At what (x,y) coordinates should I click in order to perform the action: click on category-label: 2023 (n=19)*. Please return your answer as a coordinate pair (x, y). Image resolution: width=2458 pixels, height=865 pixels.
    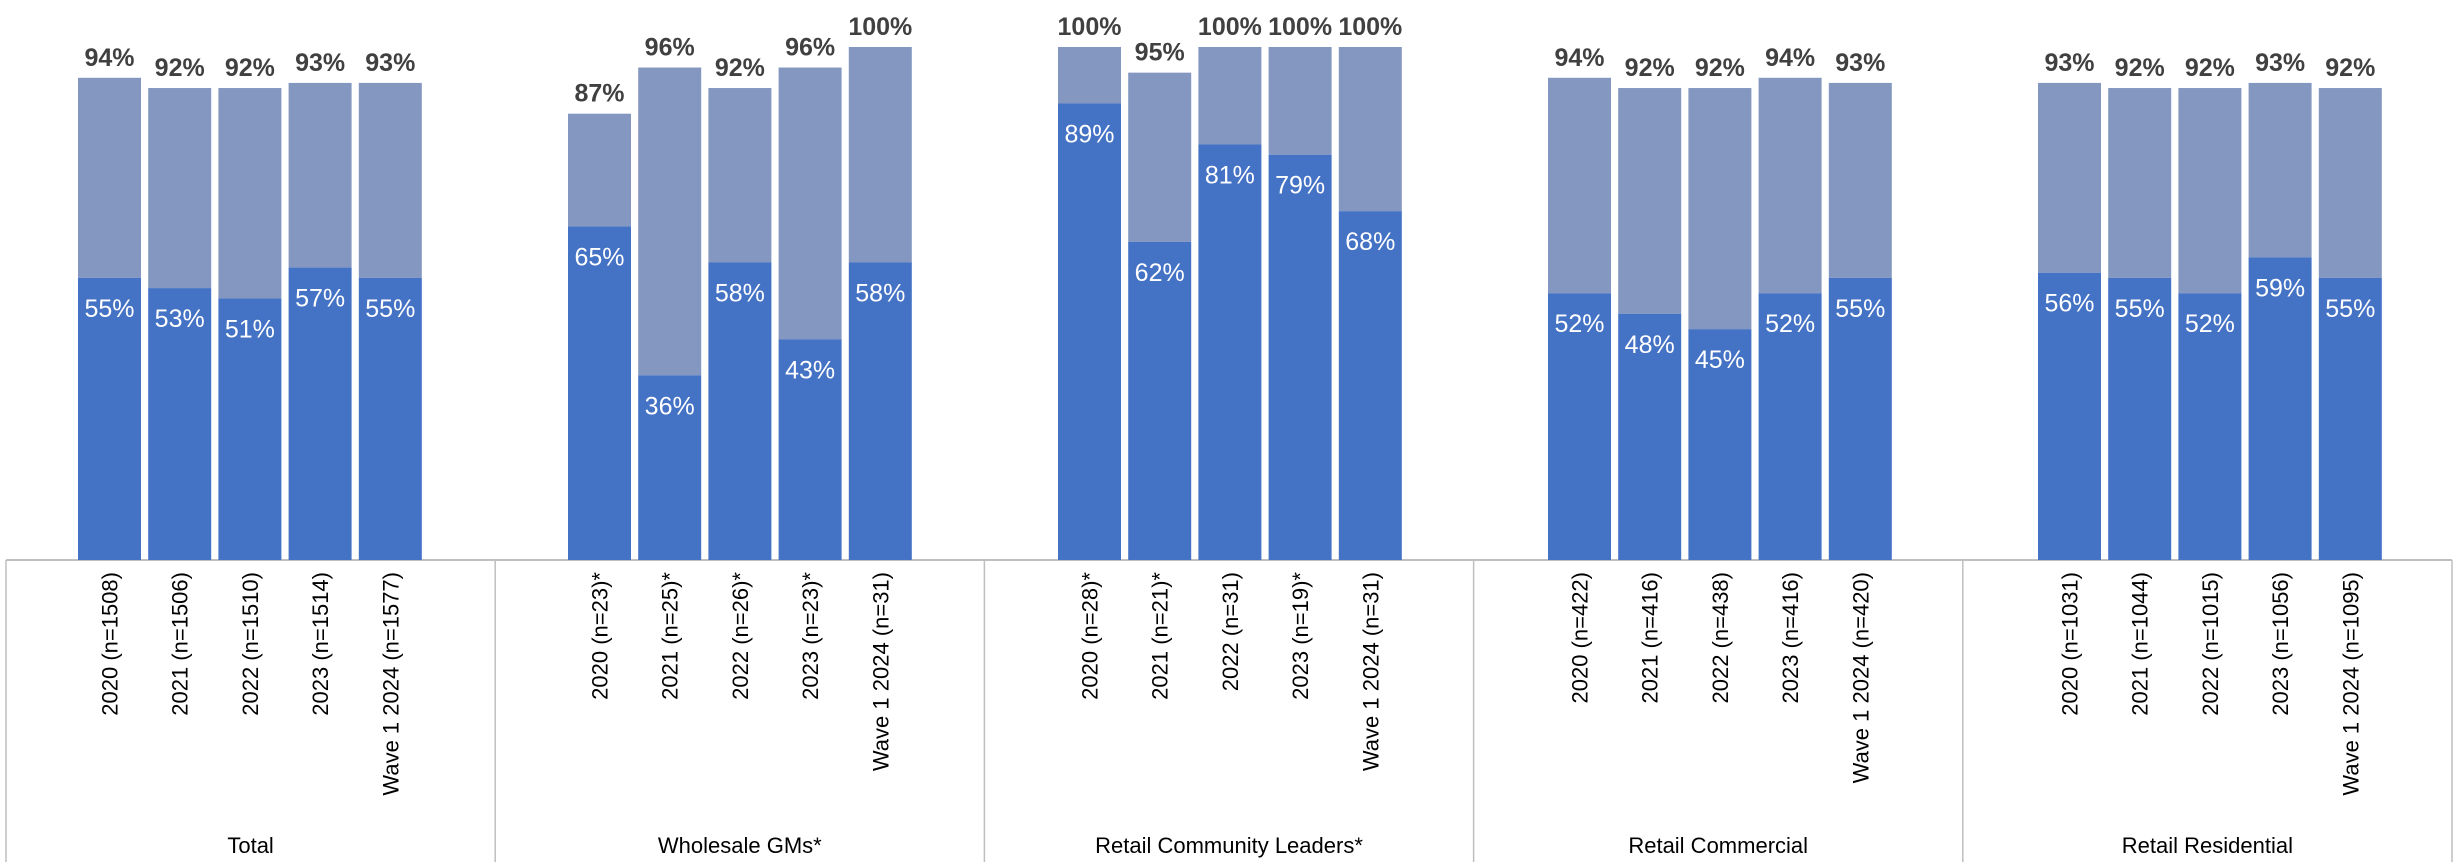
    Looking at the image, I should click on (1300, 636).